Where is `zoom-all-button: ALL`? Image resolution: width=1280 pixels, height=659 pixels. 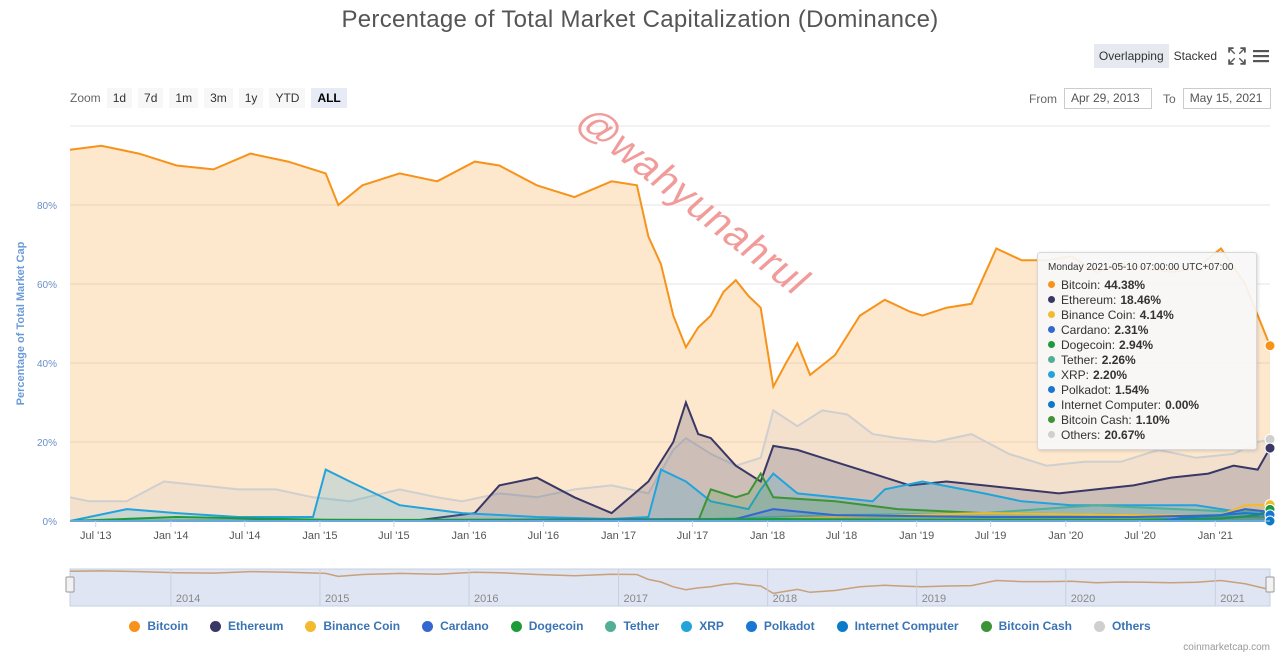
zoom-all-button: ALL is located at coordinates (329, 98).